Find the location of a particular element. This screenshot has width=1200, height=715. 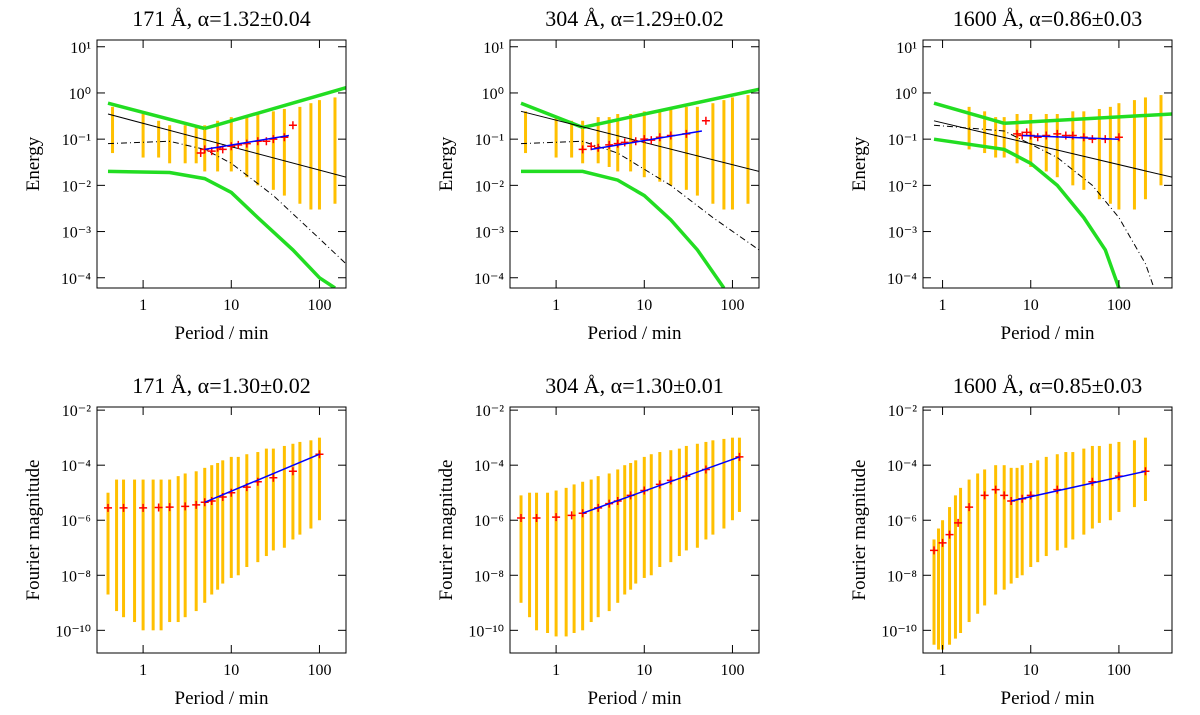

panel-title: 171 Å, α=1.32±0.04 is located at coordinates (221, 18).